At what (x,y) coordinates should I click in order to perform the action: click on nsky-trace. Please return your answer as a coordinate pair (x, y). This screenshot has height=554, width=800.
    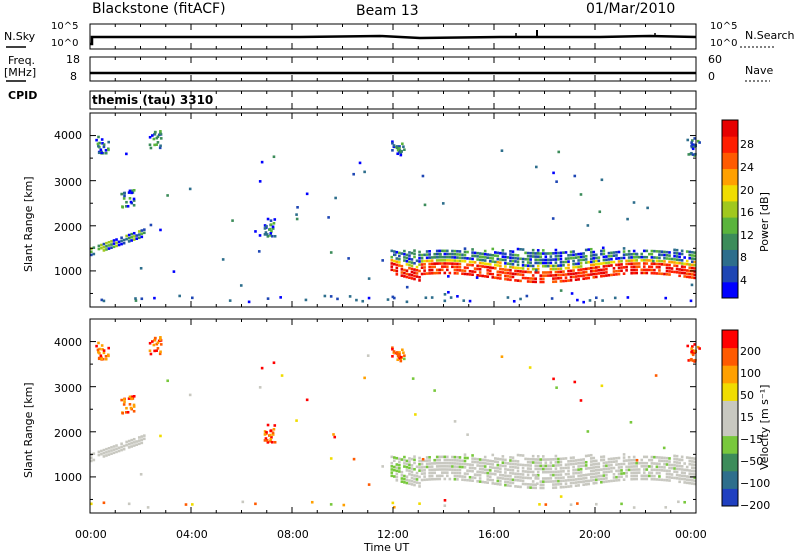
    Looking at the image, I should click on (393, 40).